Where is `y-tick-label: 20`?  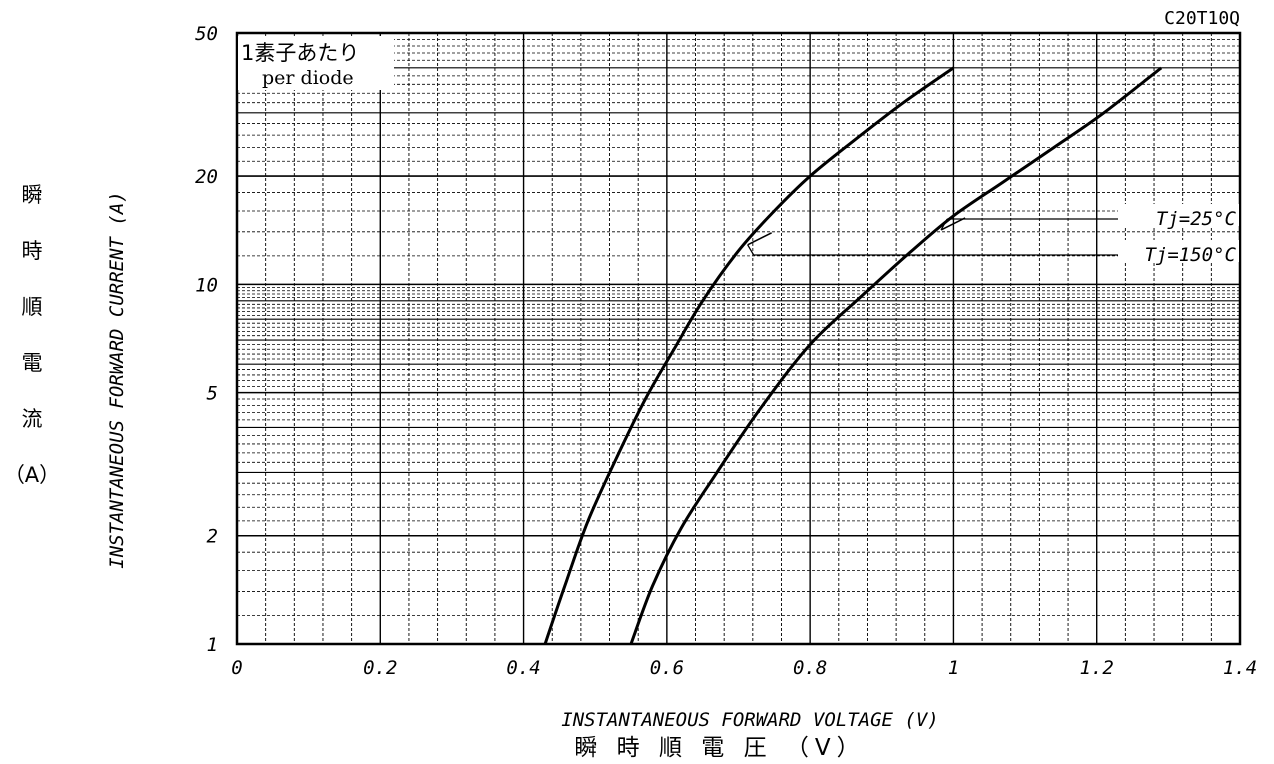
y-tick-label: 20 is located at coordinates (206, 177).